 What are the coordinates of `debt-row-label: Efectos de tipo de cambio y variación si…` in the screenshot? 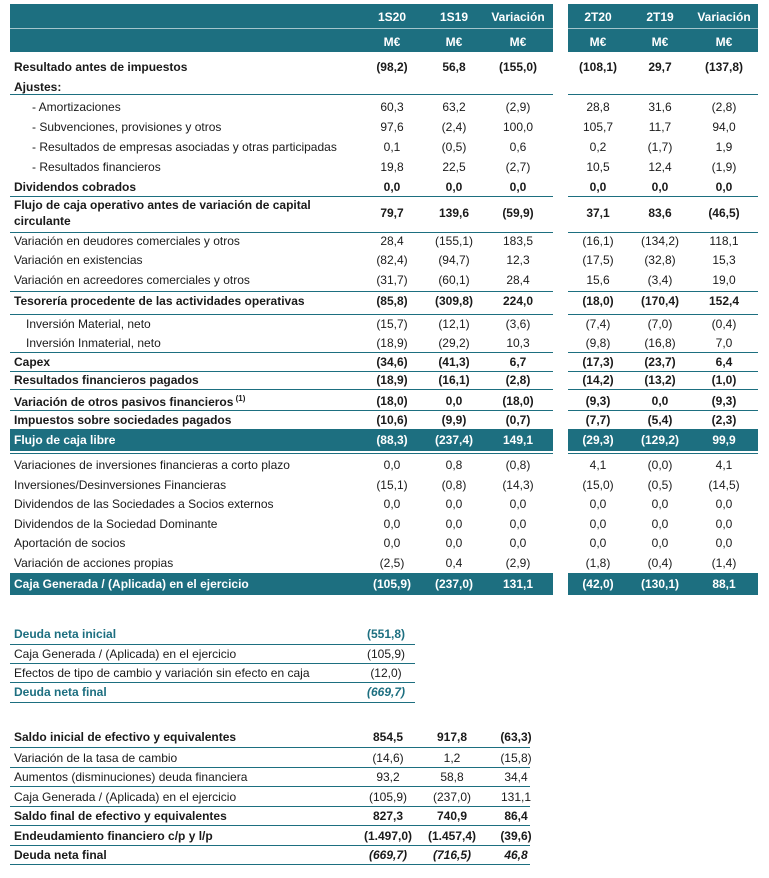 It's located at (162, 673).